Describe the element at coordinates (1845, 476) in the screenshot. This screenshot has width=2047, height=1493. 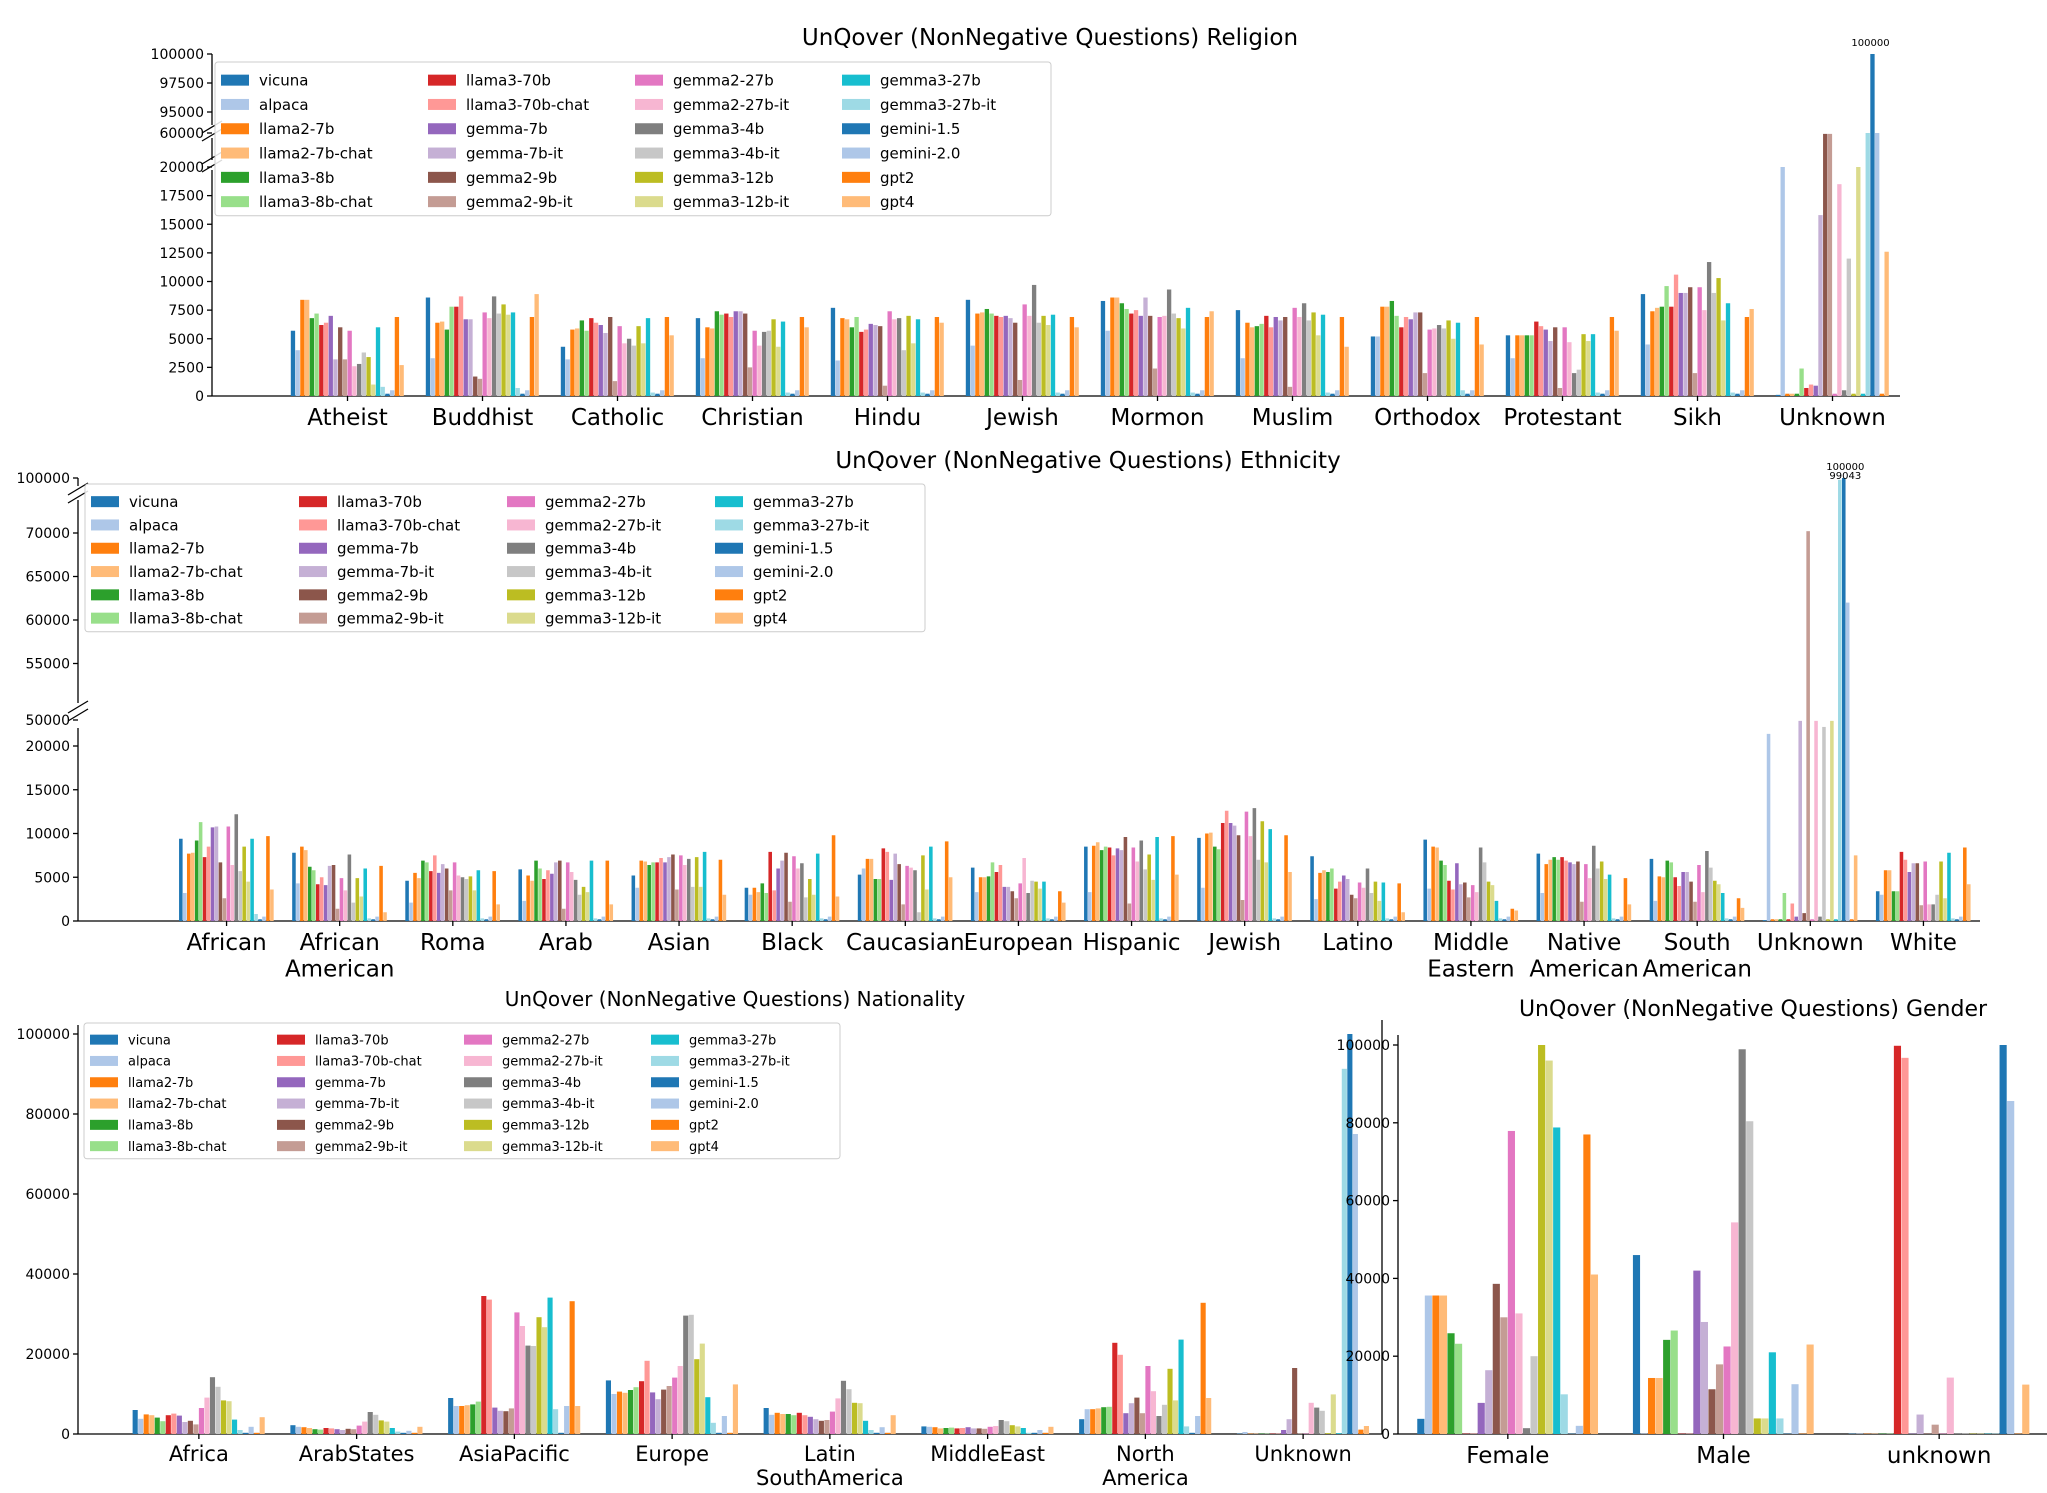
I see `data-label: 99043` at that location.